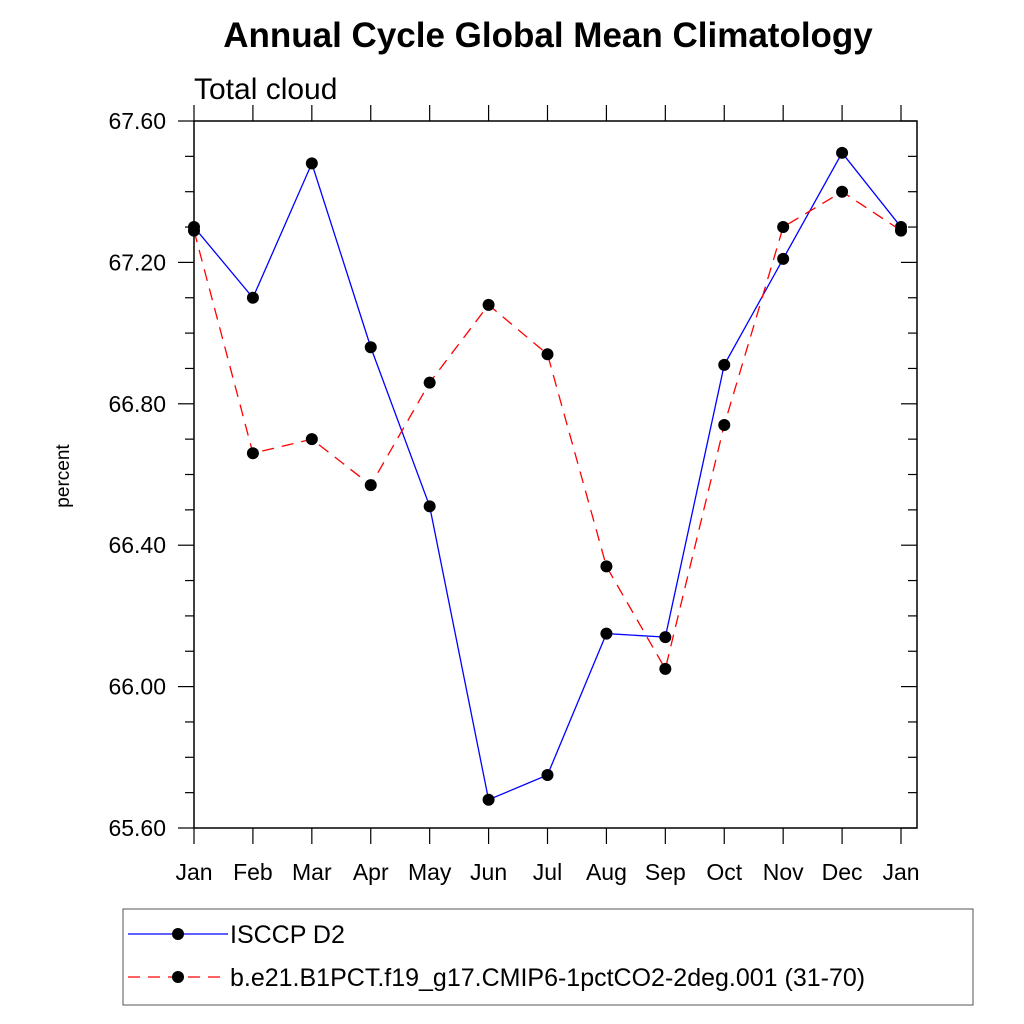  What do you see at coordinates (63, 476) in the screenshot?
I see `y-axis-label: percent` at bounding box center [63, 476].